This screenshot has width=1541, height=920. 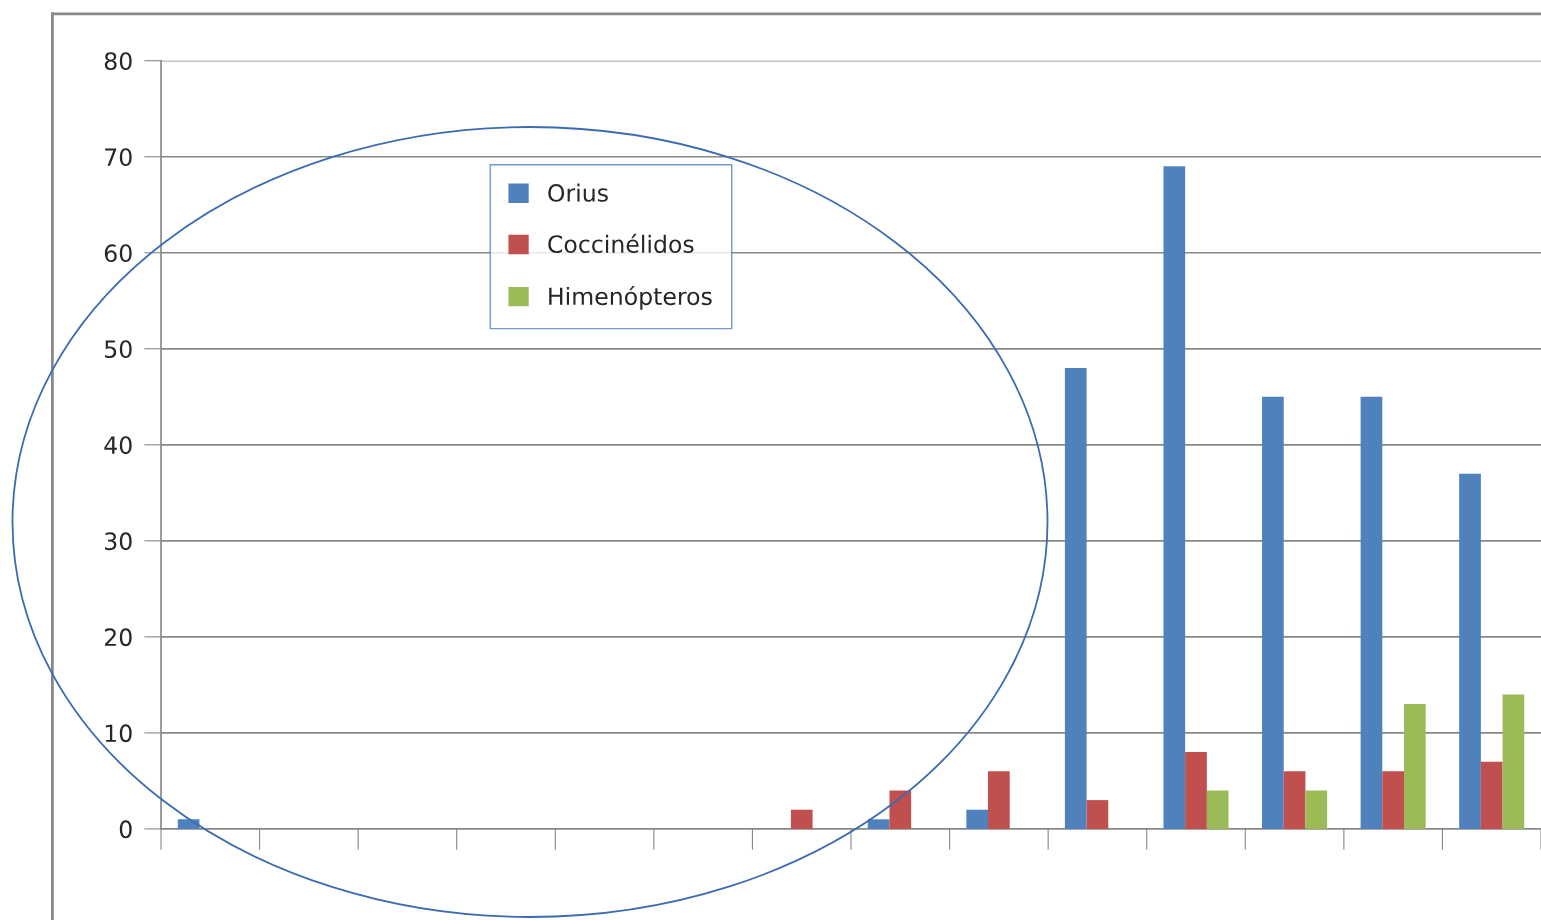 What do you see at coordinates (118, 541) in the screenshot?
I see `y-tick-label: 30` at bounding box center [118, 541].